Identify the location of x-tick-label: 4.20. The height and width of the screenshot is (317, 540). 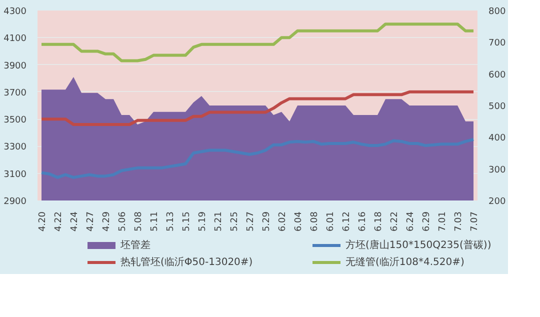
(43, 221).